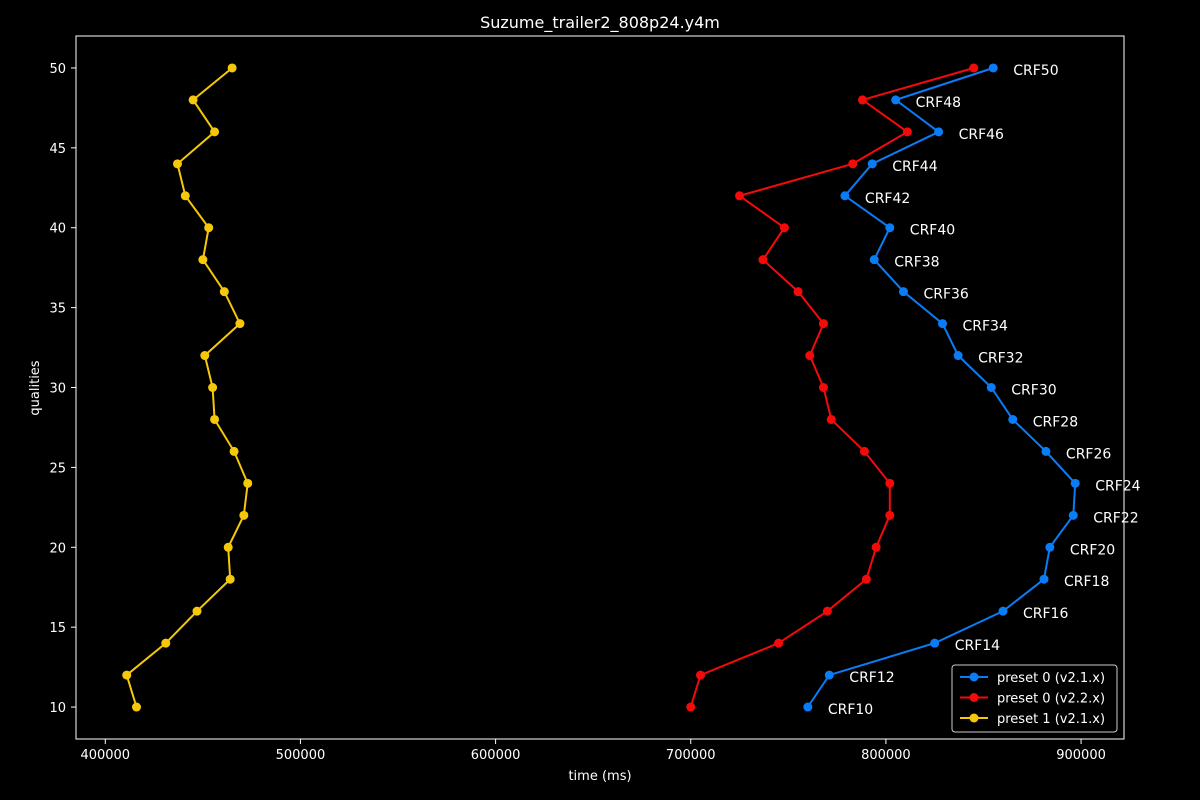 This screenshot has width=1200, height=800. What do you see at coordinates (914, 167) in the screenshot?
I see `point-annotation: CRF44` at bounding box center [914, 167].